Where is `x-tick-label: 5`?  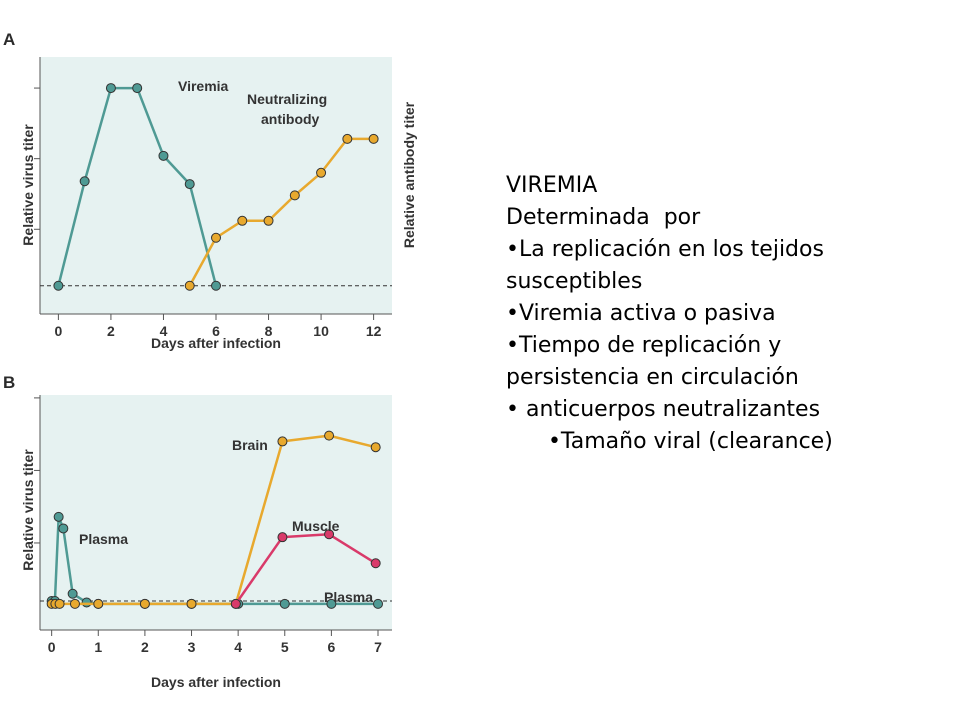
x-tick-label: 5 is located at coordinates (285, 647).